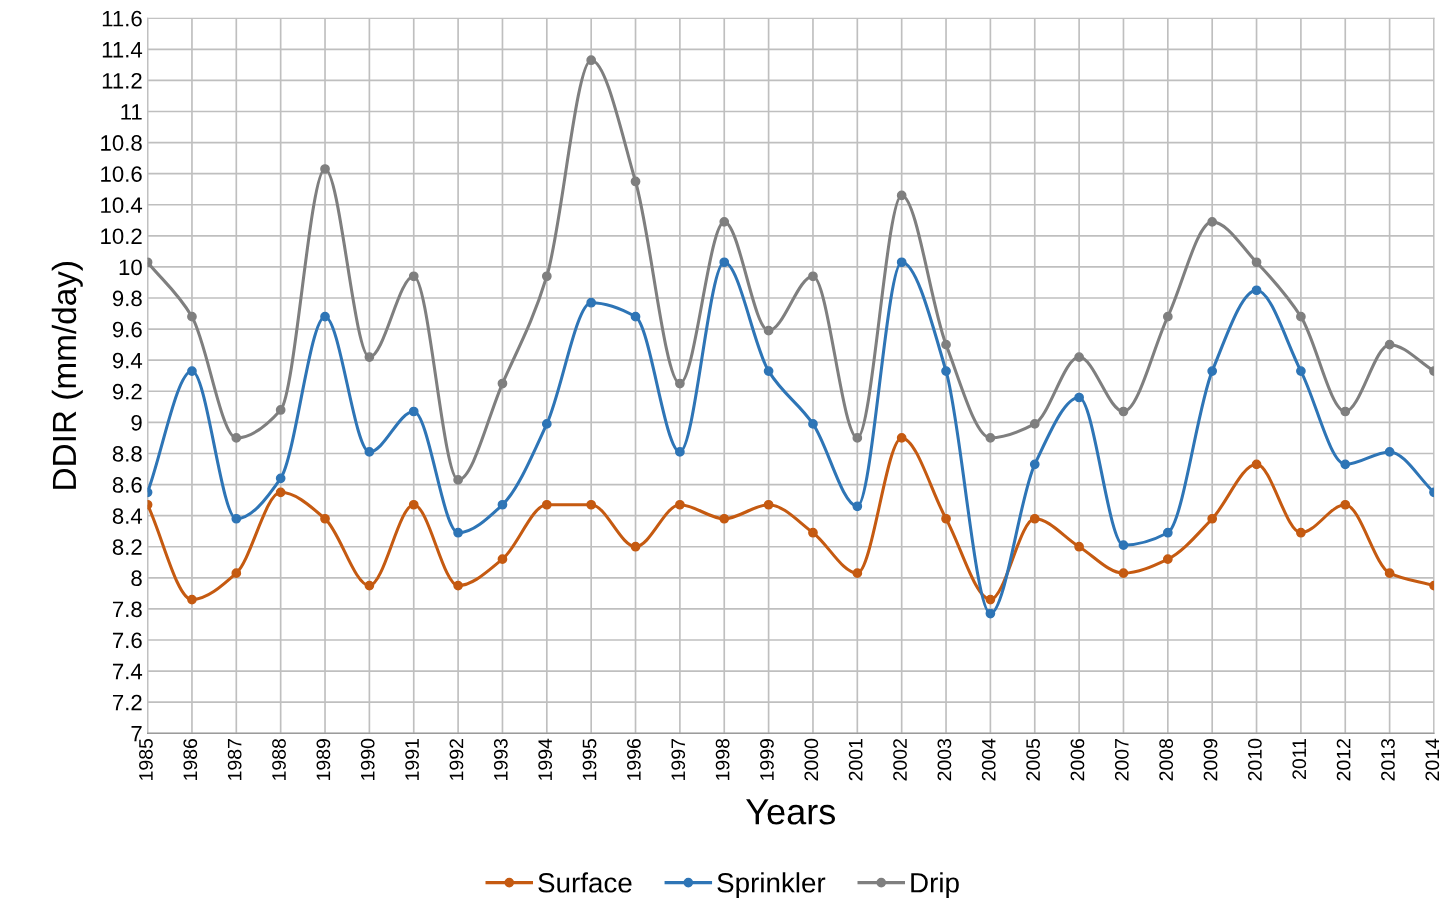 The width and height of the screenshot is (1447, 912). I want to click on y-tick-label: 8.8, so click(127, 454).